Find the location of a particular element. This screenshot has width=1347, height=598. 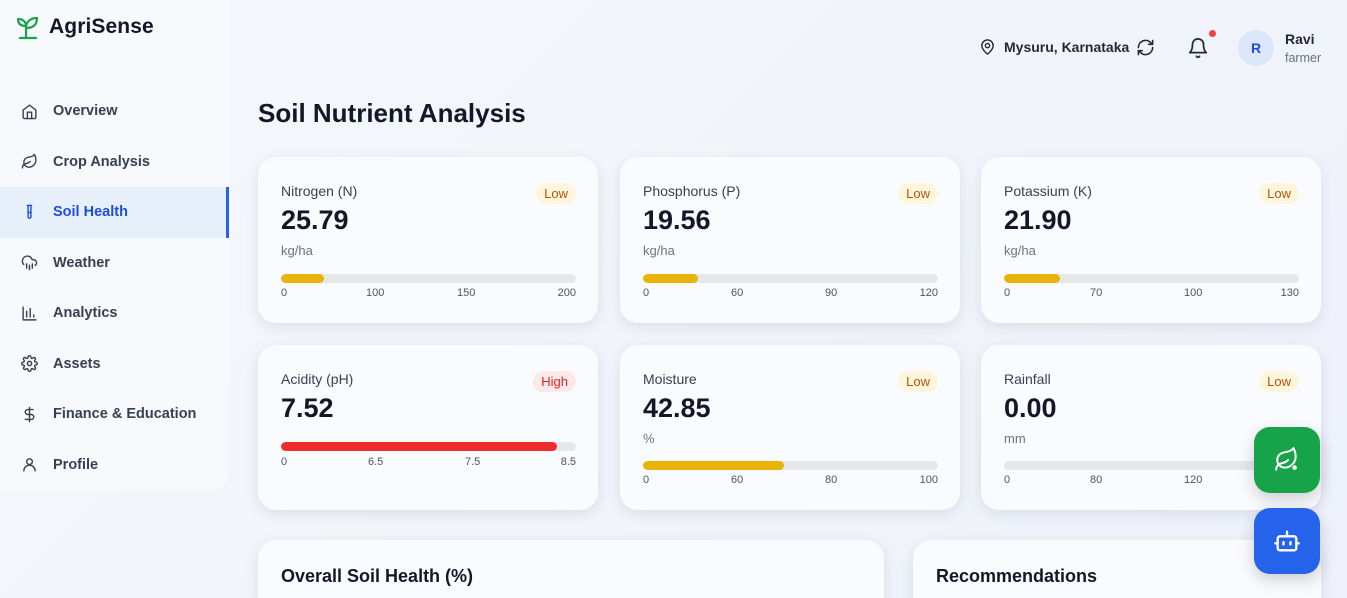

bar-chart-icon is located at coordinates (29, 313).